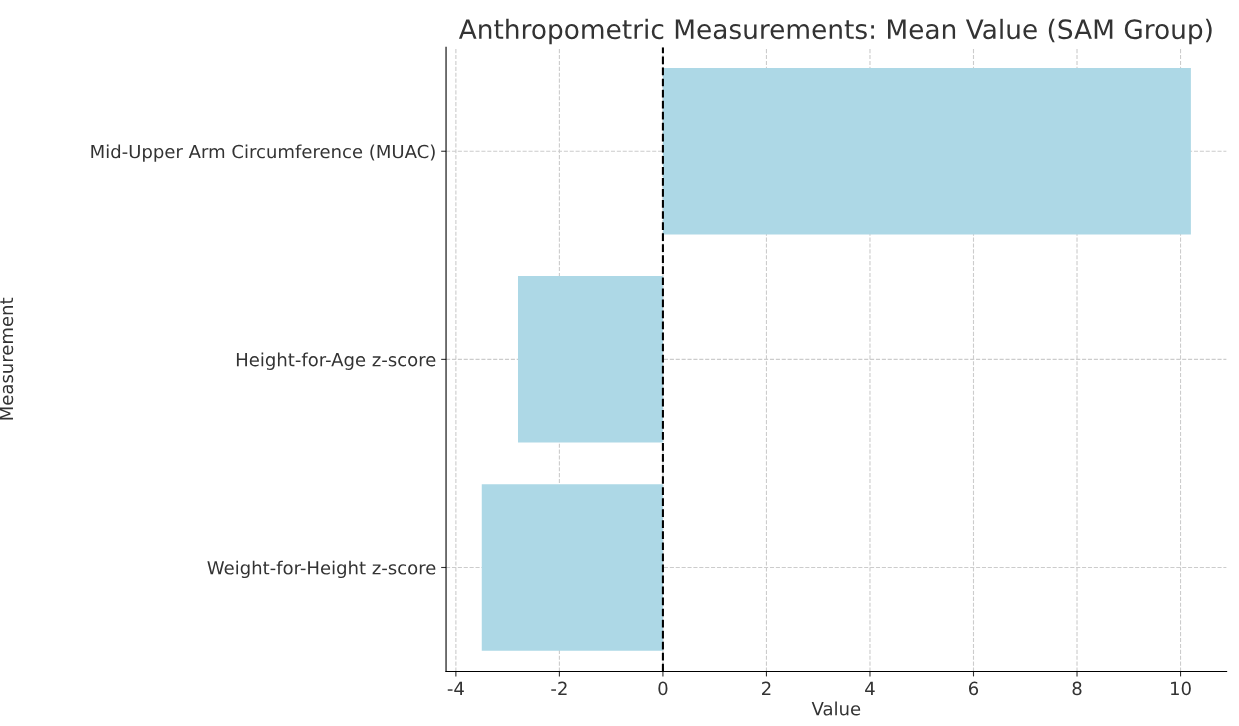  What do you see at coordinates (1077, 688) in the screenshot?
I see `x-tick-label: 8` at bounding box center [1077, 688].